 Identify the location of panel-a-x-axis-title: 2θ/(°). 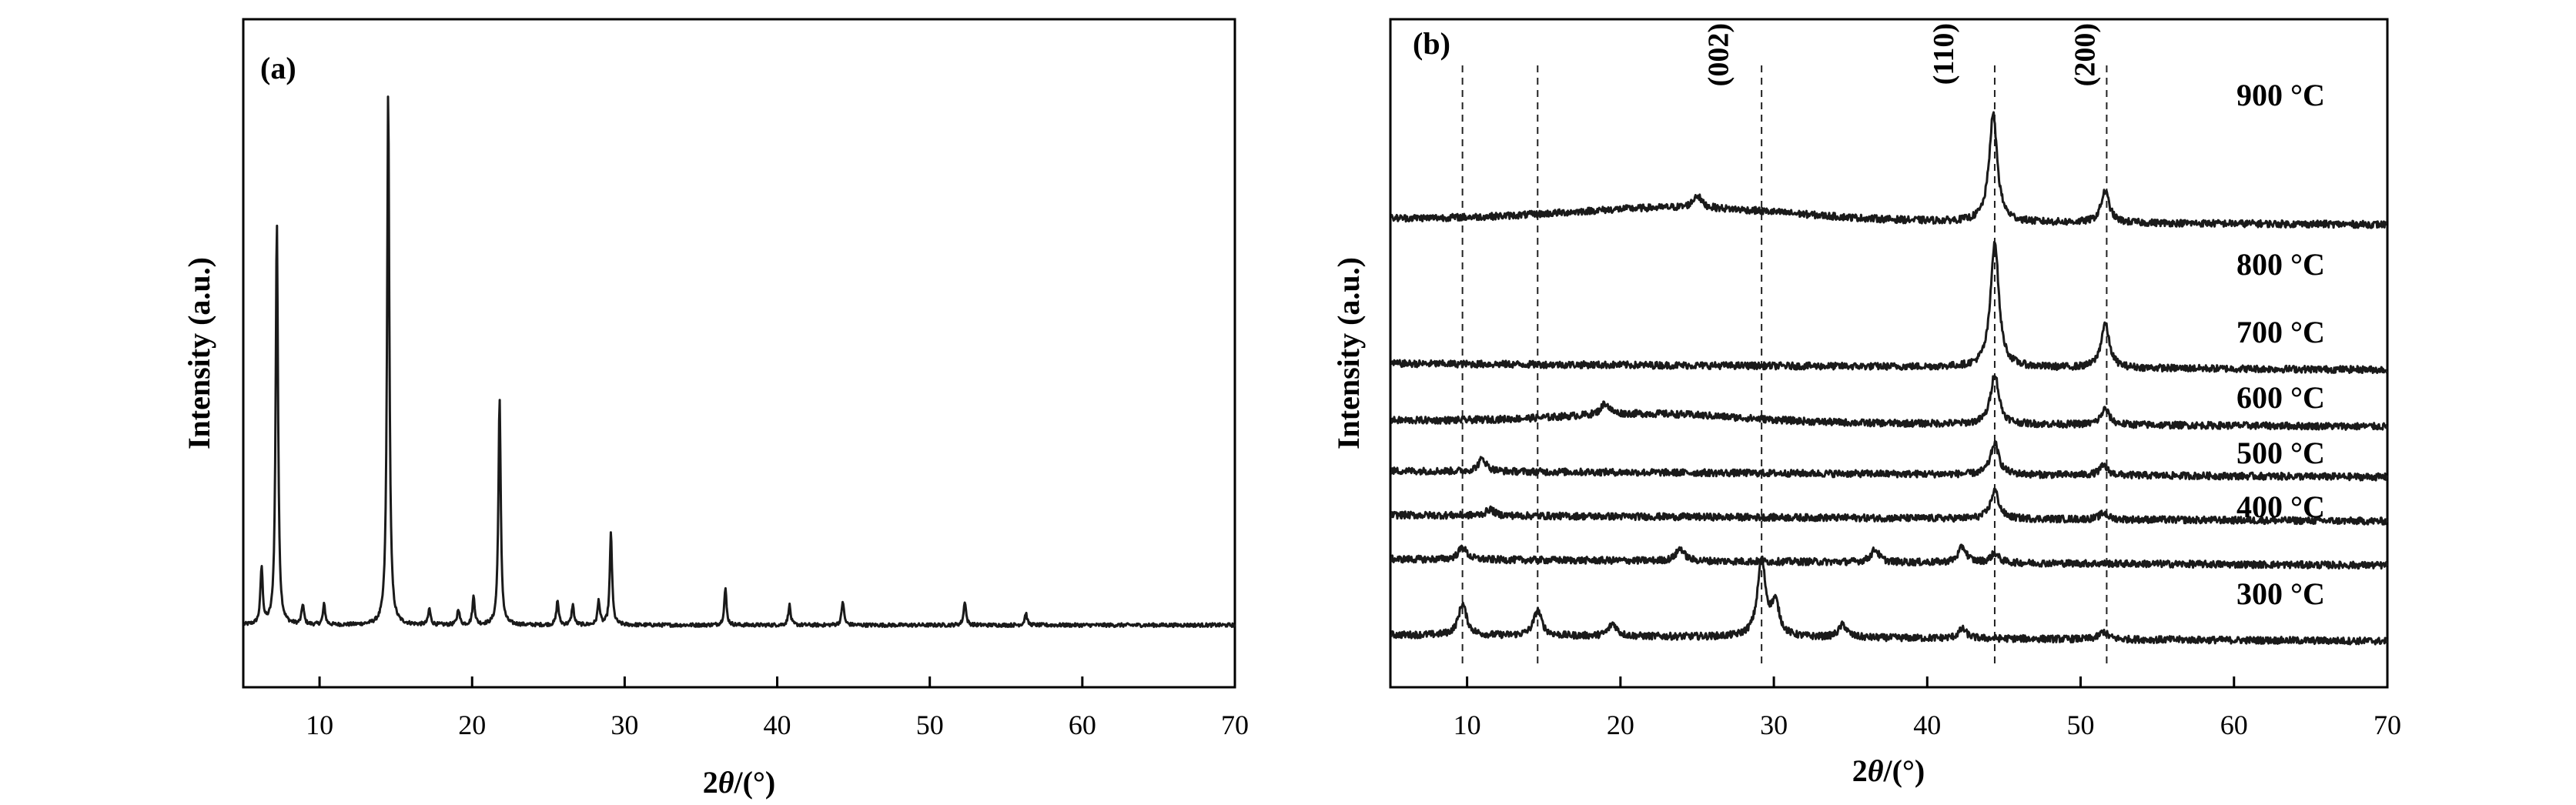
(740, 782).